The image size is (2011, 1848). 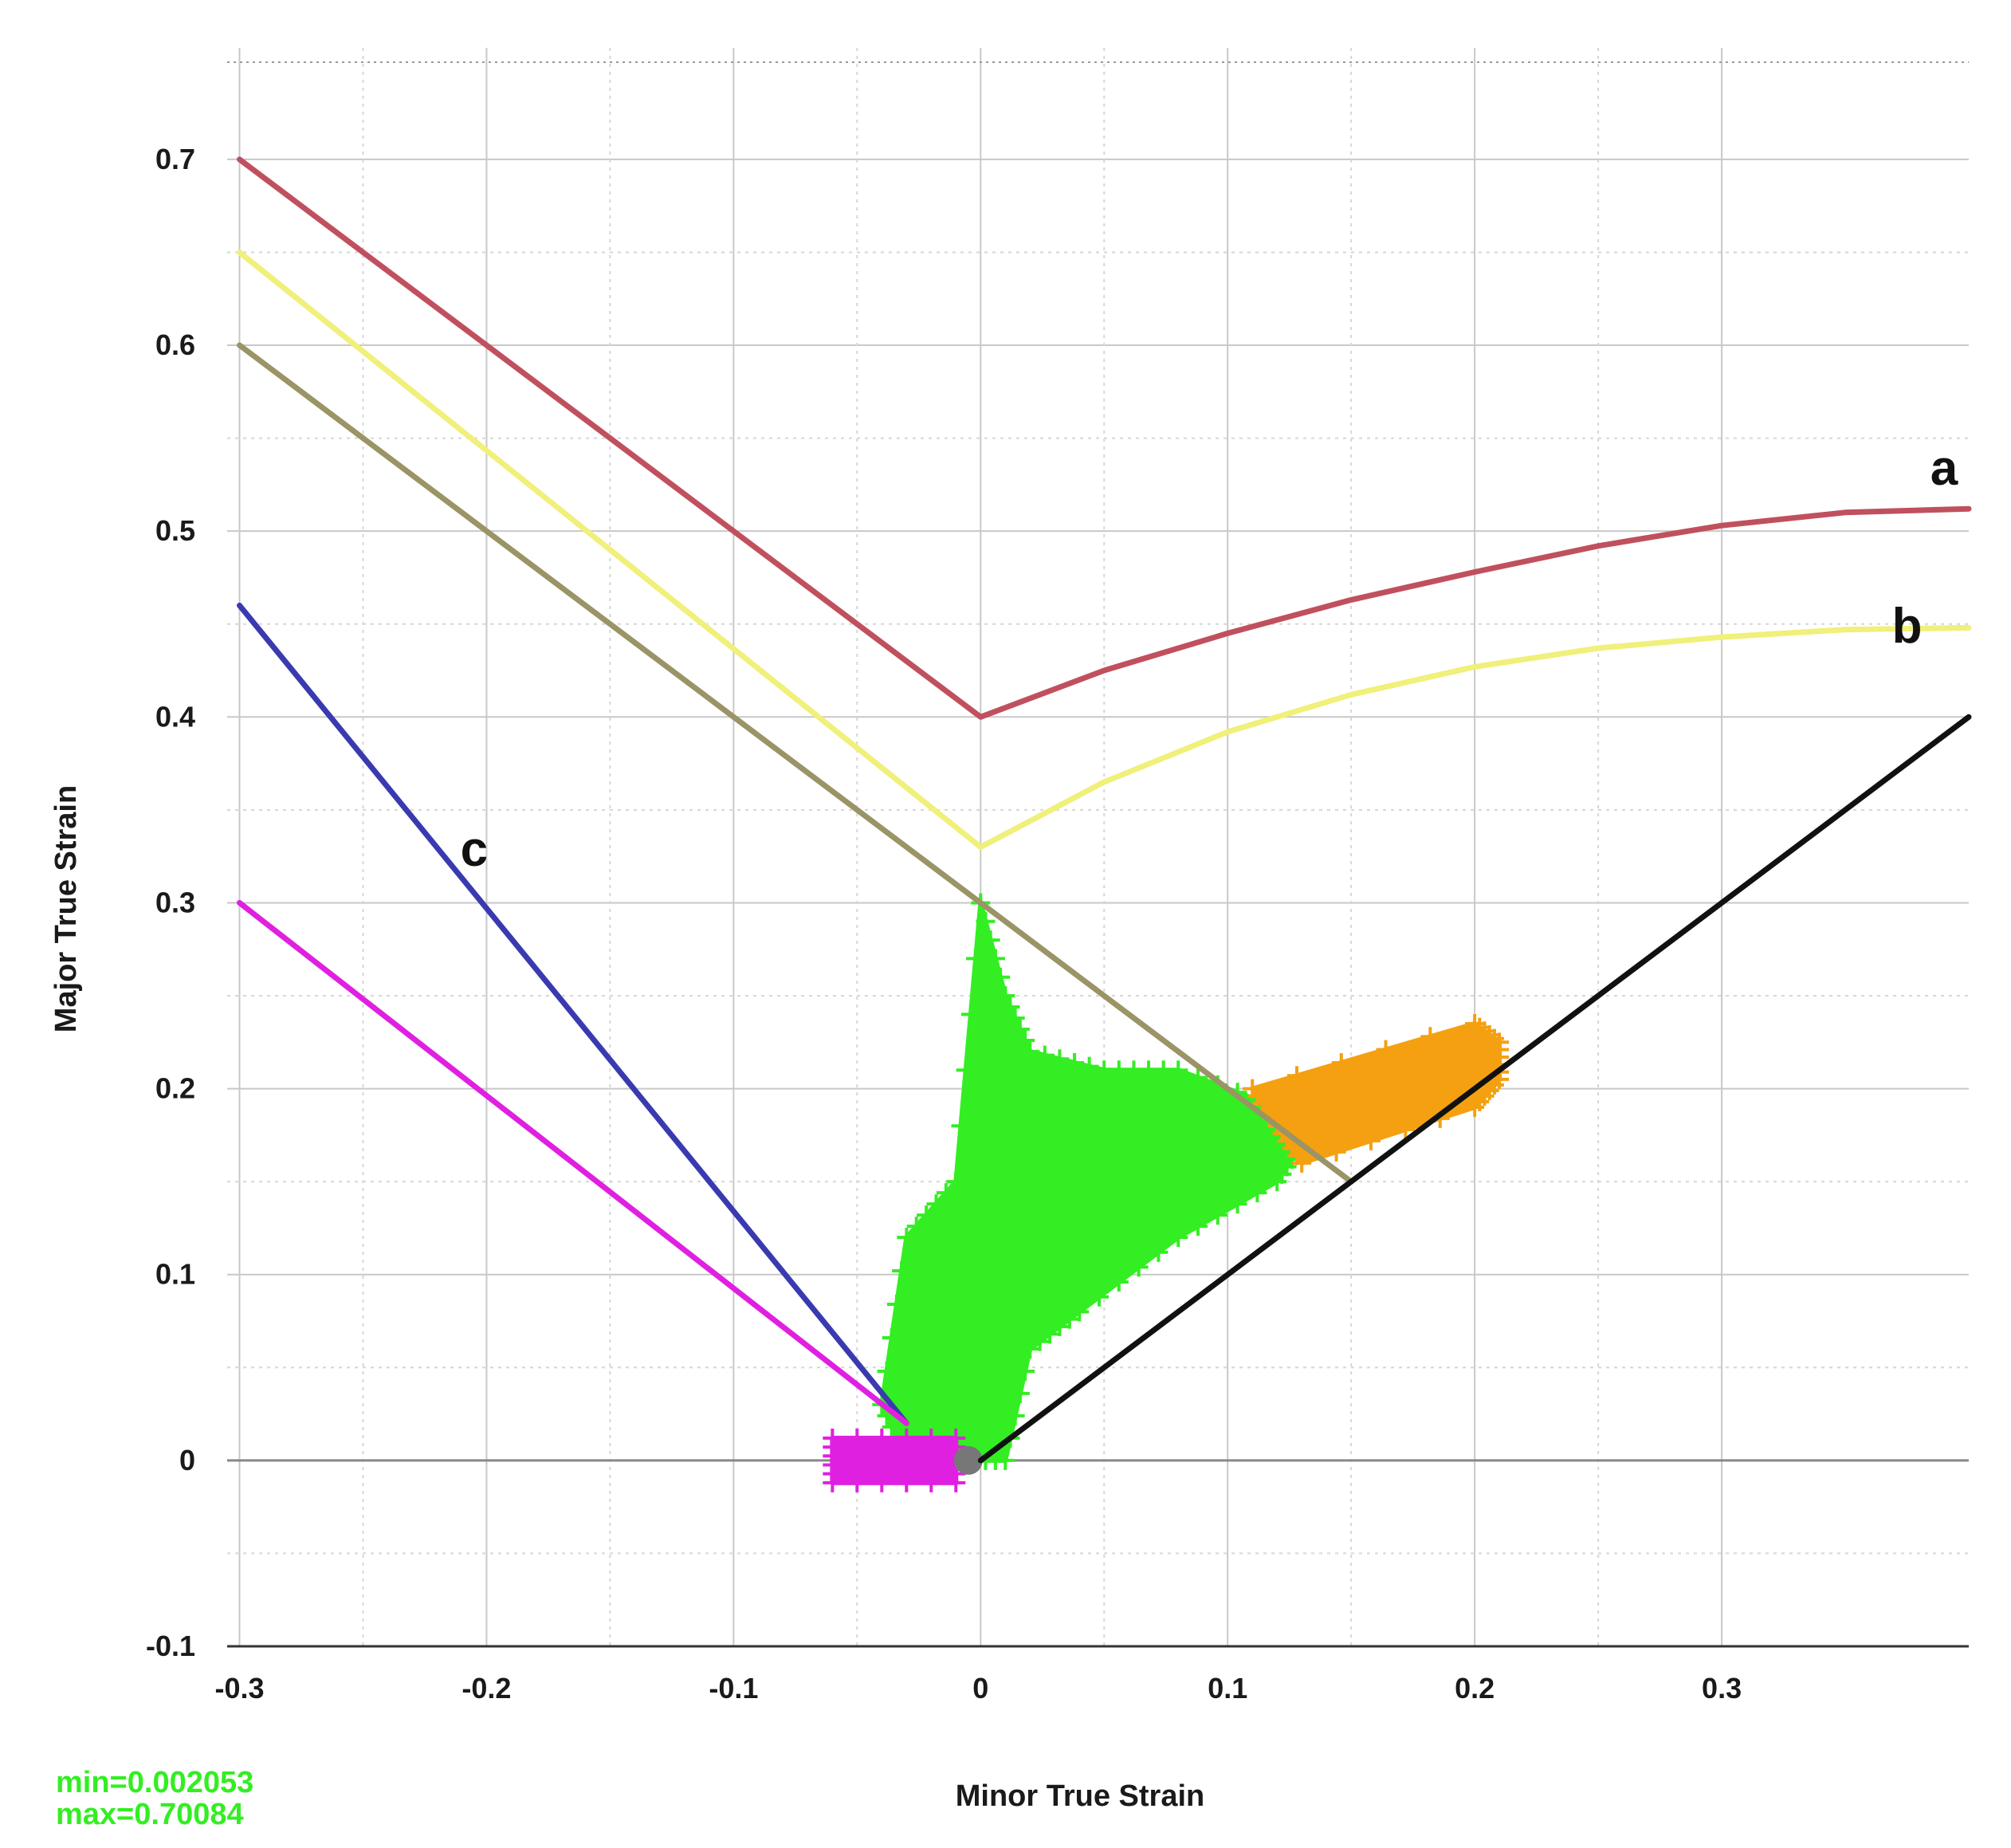 I want to click on scatter-regions, so click(x=1167, y=1192).